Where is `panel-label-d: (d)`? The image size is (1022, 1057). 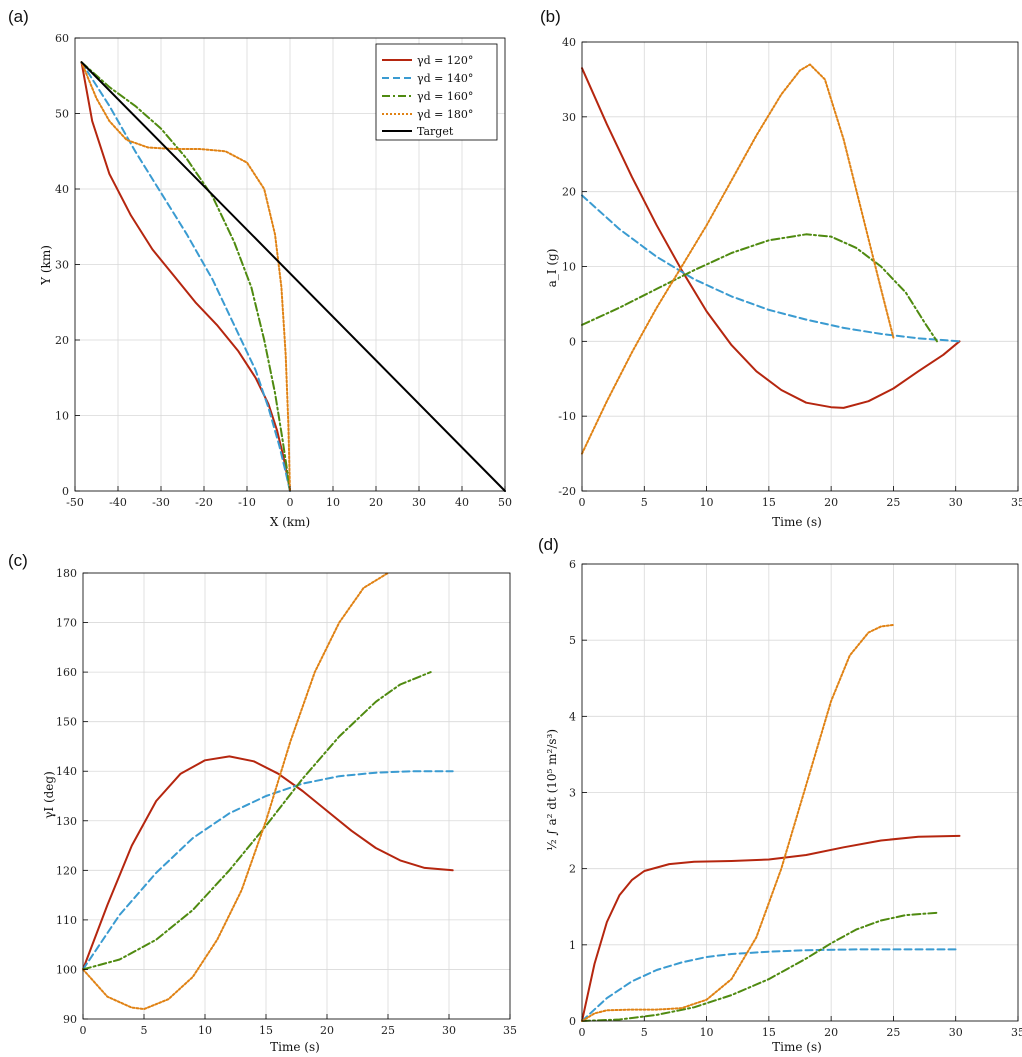 panel-label-d: (d) is located at coordinates (548, 544).